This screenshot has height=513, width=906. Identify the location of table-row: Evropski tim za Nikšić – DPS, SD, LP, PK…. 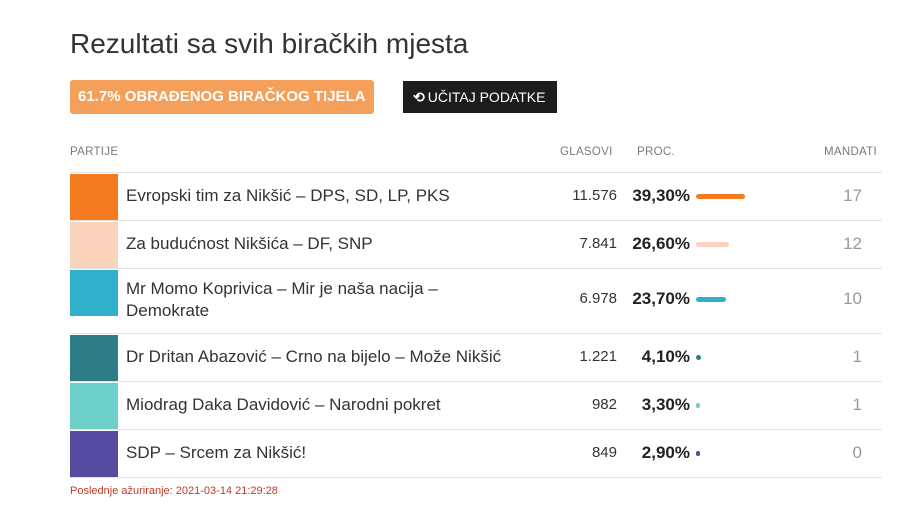
(476, 196).